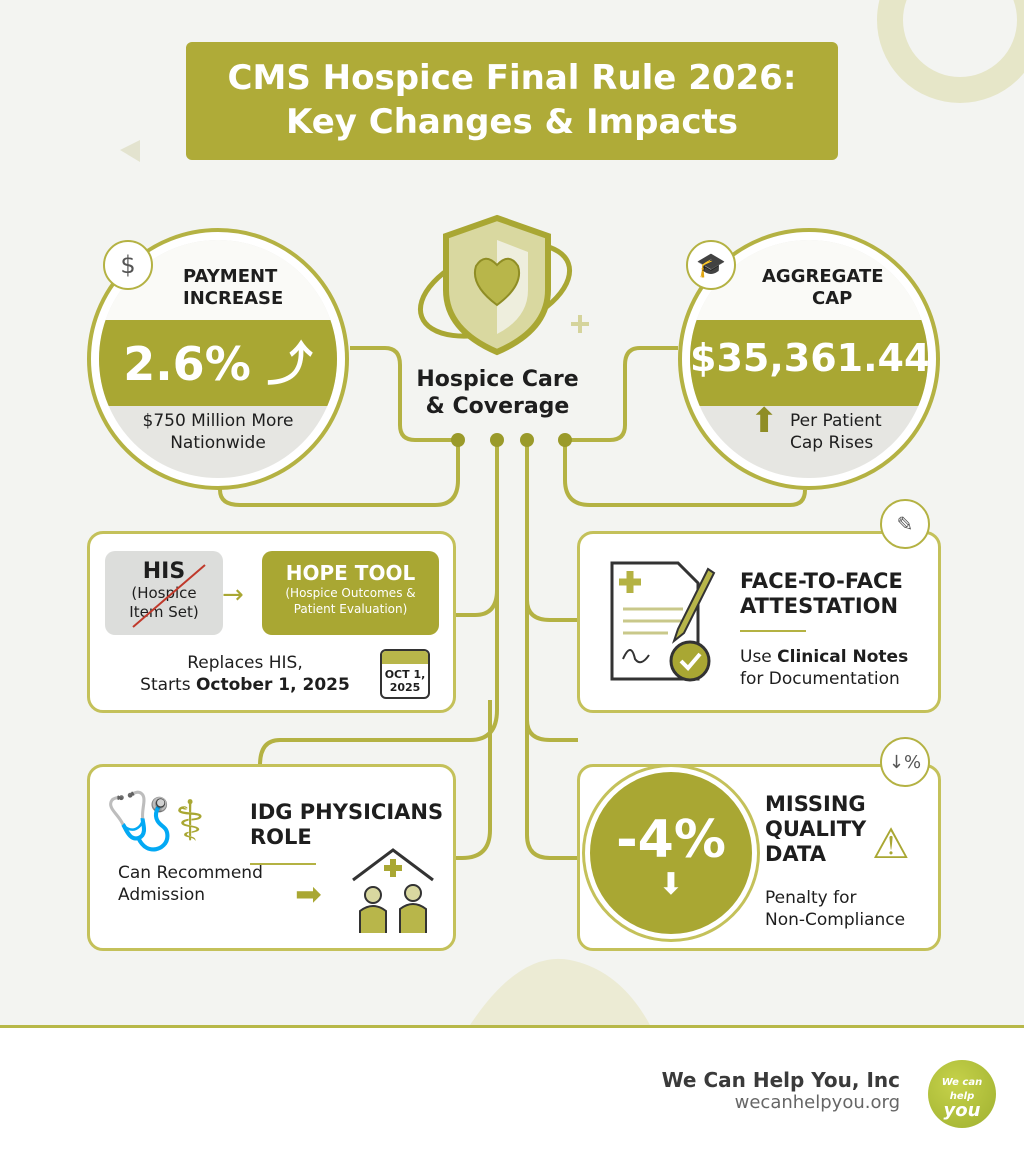  I want to click on home-care-icon, so click(393, 890).